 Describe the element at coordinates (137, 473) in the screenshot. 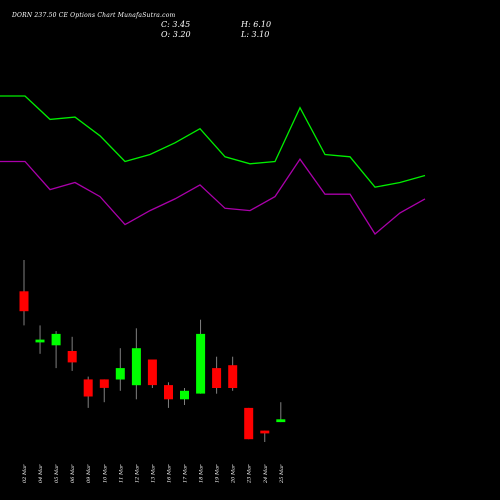

I see `x-tick-label: 12 Mar` at that location.